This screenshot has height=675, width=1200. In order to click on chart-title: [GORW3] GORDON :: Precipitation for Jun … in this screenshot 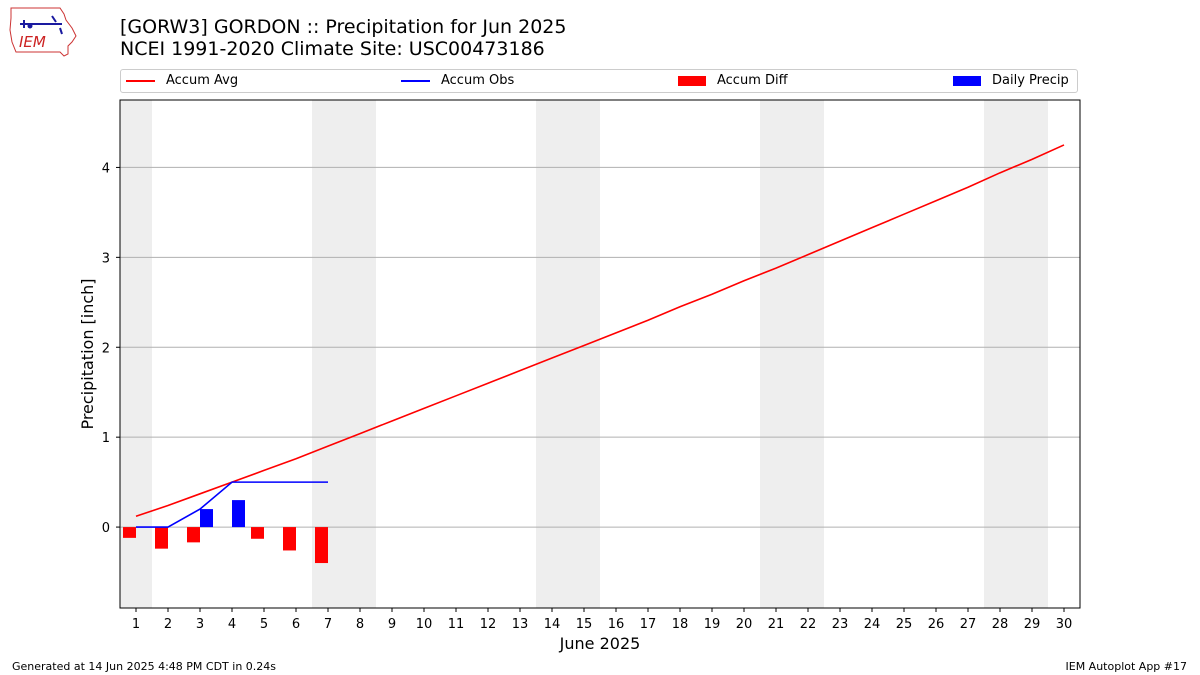, I will do `click(343, 38)`.